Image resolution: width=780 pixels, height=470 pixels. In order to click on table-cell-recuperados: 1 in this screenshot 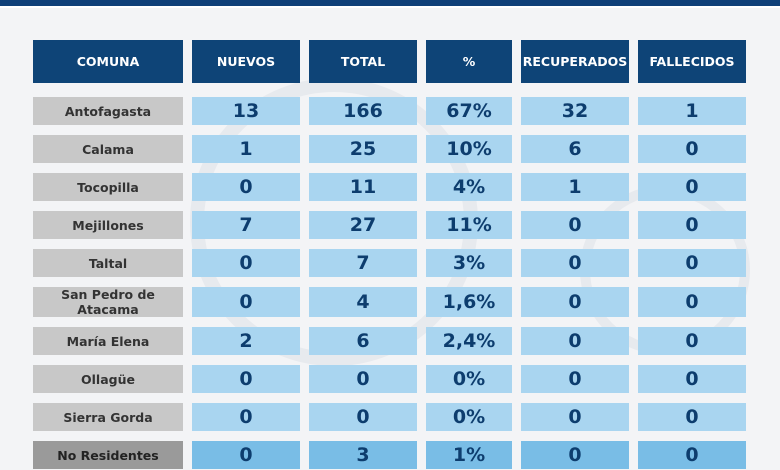, I will do `click(575, 187)`.